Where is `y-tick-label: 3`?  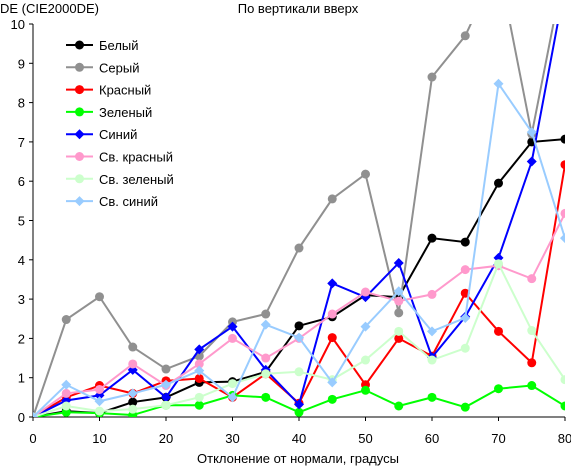
y-tick-label: 3 is located at coordinates (21, 299).